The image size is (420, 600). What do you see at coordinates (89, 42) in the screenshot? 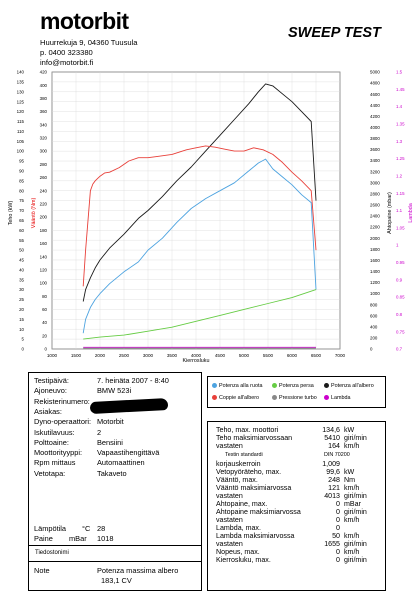
I see `address-line: Huurrekuja 9, 04360 Tuusula` at bounding box center [89, 42].